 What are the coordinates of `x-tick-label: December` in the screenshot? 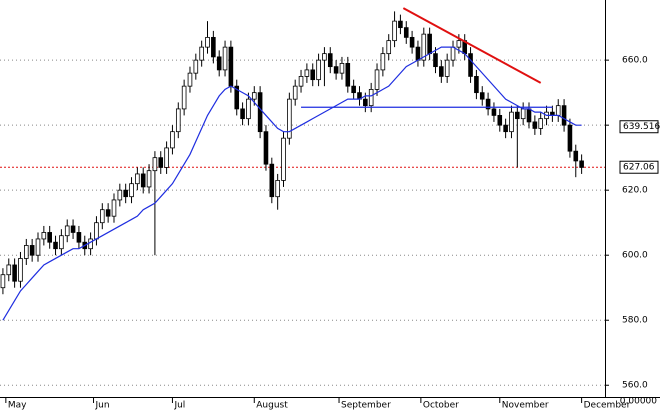 It's located at (607, 406).